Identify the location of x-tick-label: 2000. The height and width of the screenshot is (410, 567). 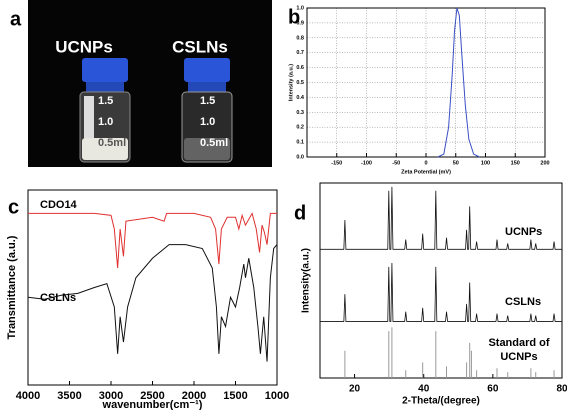
(194, 396).